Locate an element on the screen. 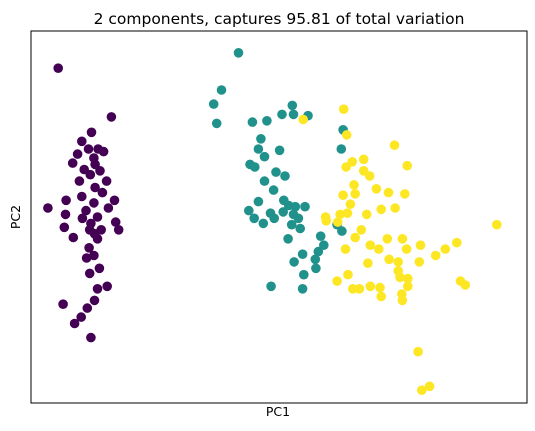 This screenshot has height=431, width=535. x-axis-label: PC1 is located at coordinates (278, 411).